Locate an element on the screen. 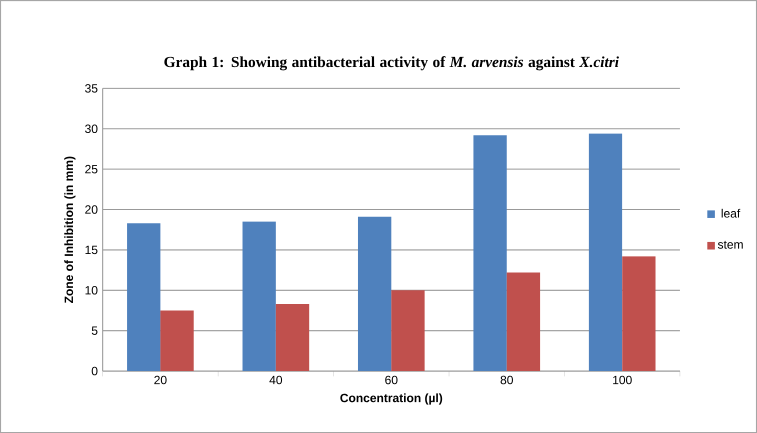 The width and height of the screenshot is (757, 433). legend-label: leaf is located at coordinates (731, 213).